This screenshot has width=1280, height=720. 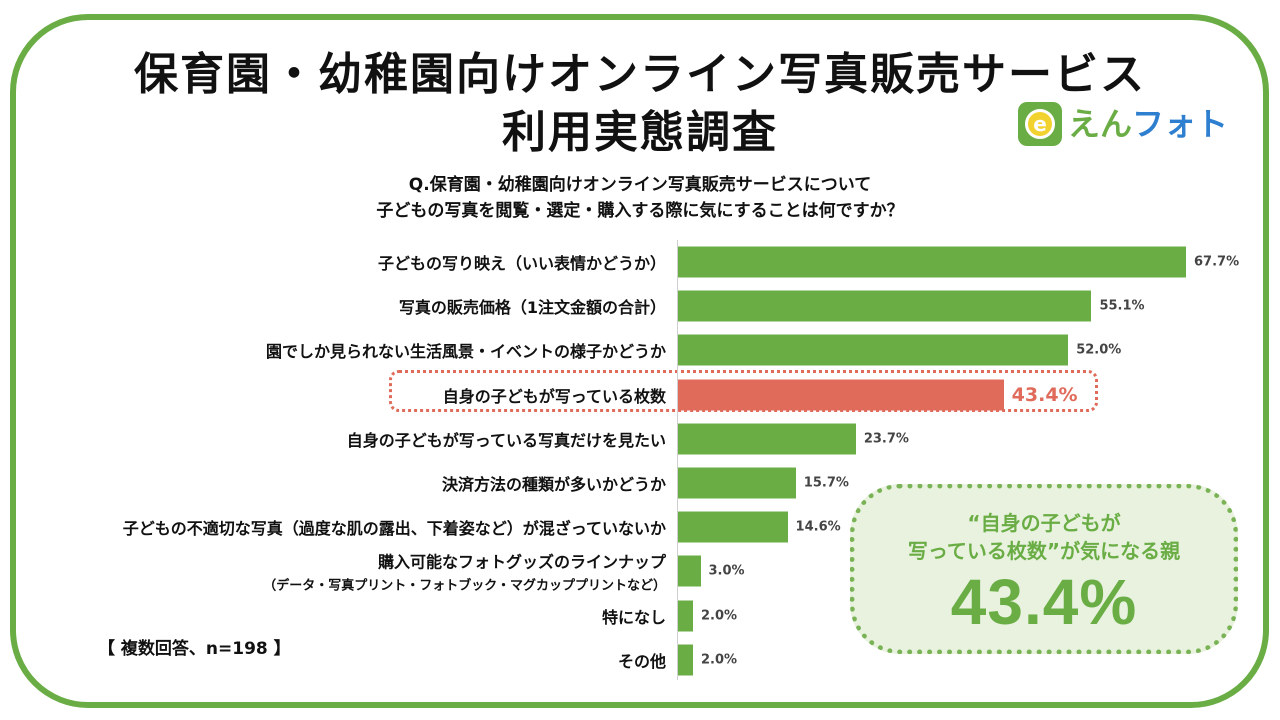 I want to click on category-label-text: 園でしか見られない生活風景・イベントの様子かどうか, so click(x=465, y=352).